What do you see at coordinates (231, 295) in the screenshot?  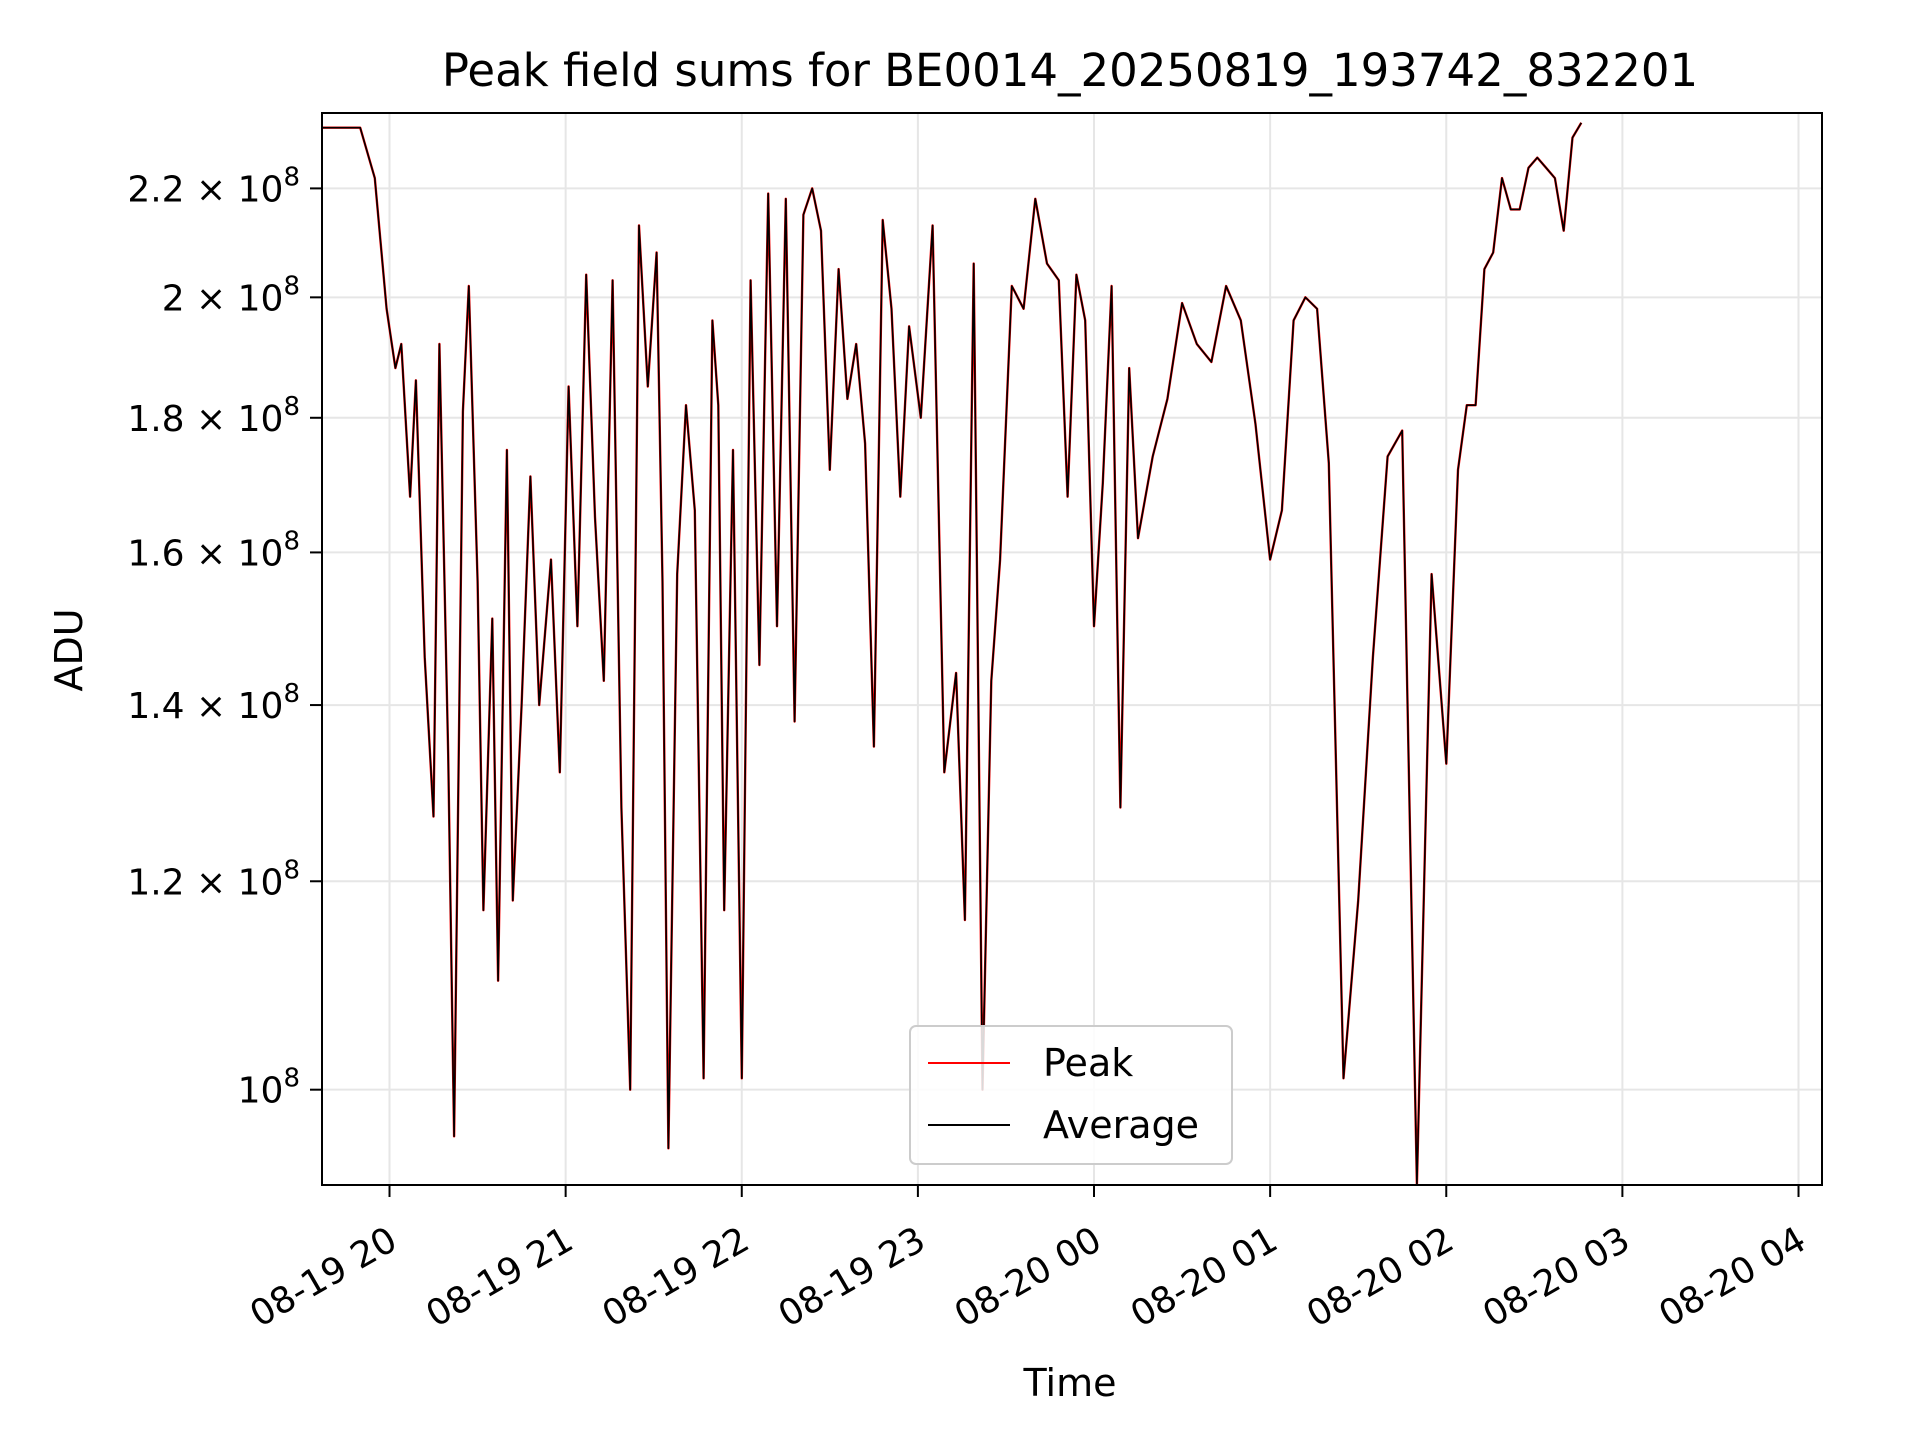 I see `y-tick-label: 2 × 108` at bounding box center [231, 295].